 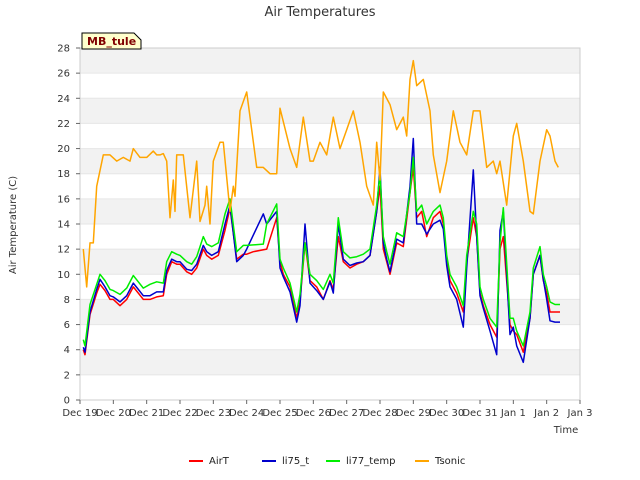 I want to click on x-tick-label: Dec 30, so click(x=446, y=413).